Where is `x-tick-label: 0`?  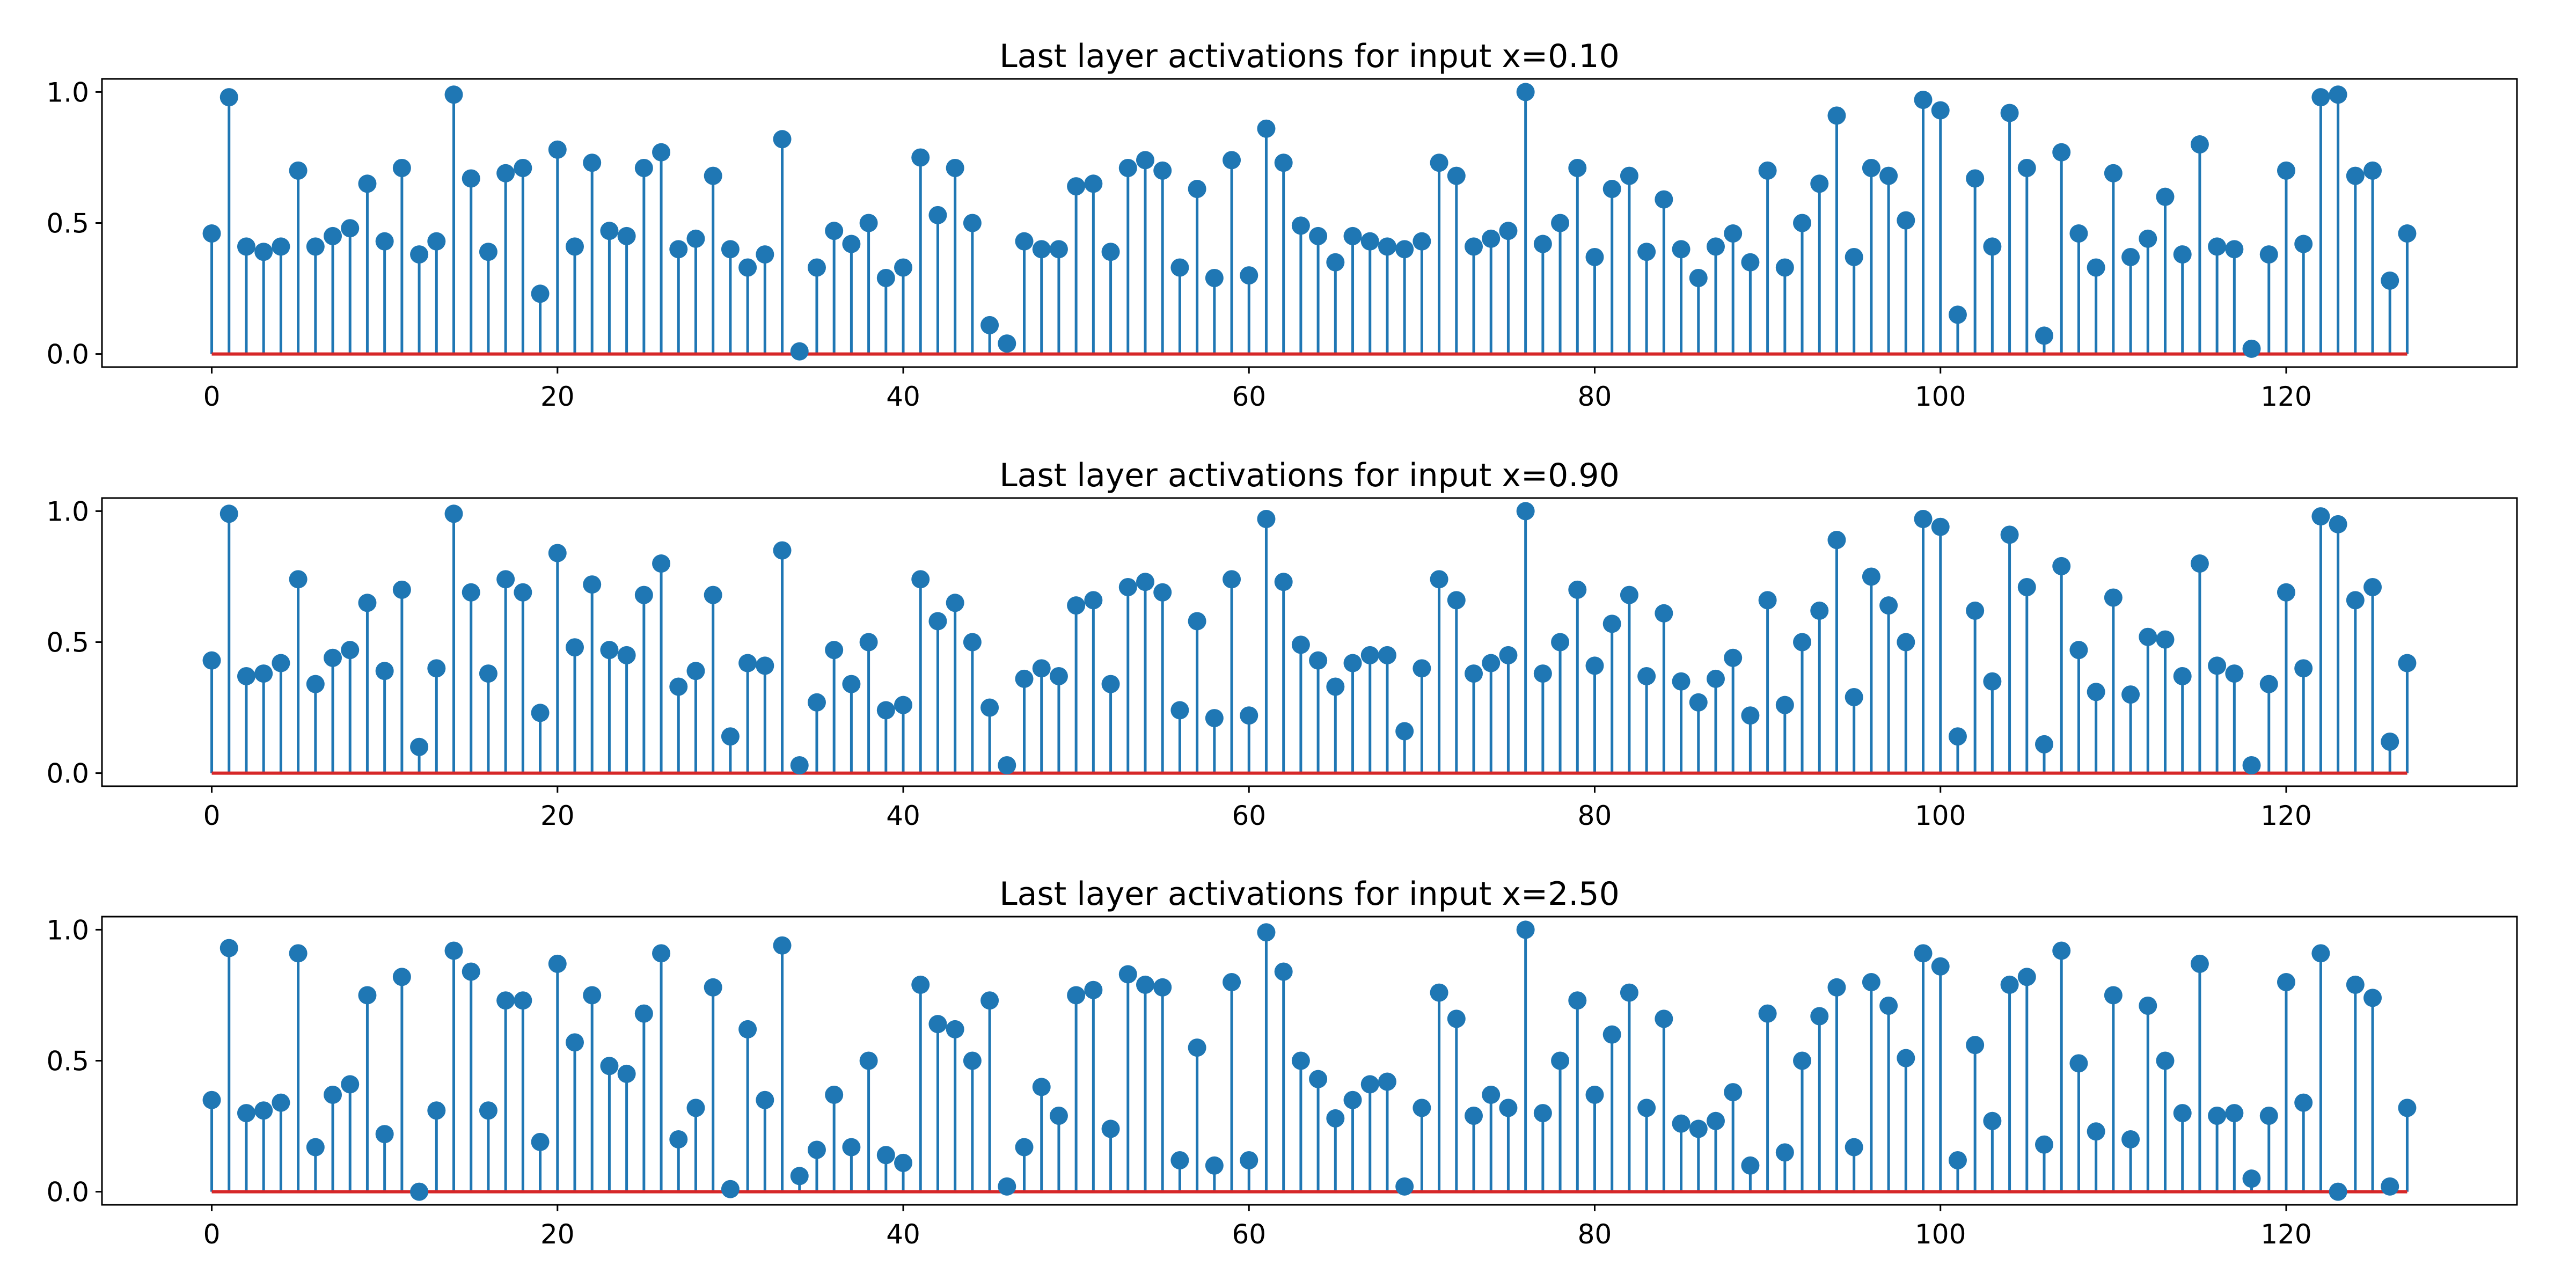
x-tick-label: 0 is located at coordinates (212, 815).